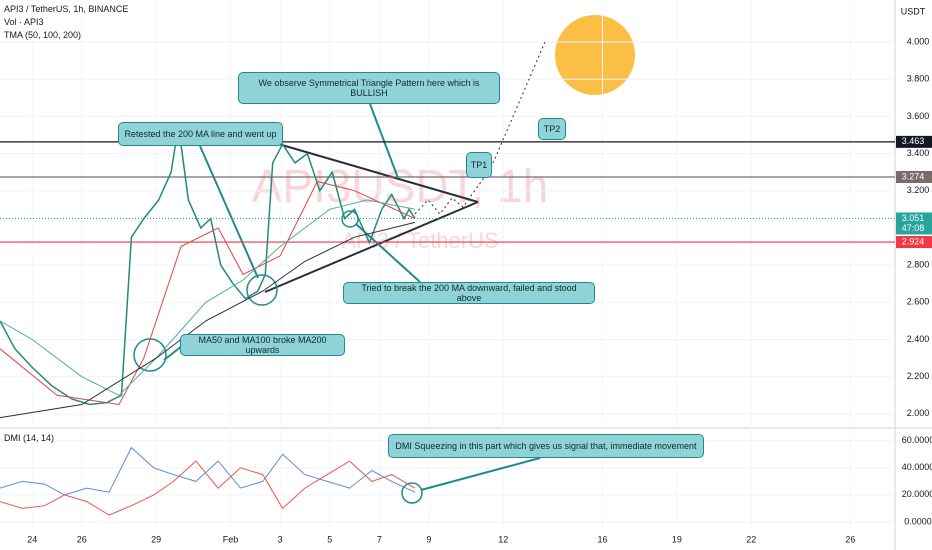  I want to click on x-tick-label: Feb, so click(231, 539).